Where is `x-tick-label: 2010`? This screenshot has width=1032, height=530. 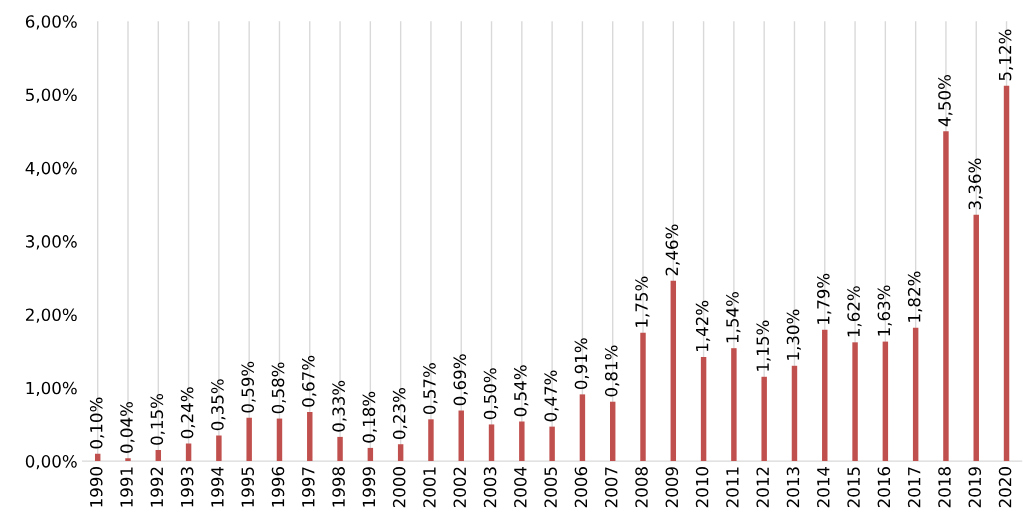 x-tick-label: 2010 is located at coordinates (702, 487).